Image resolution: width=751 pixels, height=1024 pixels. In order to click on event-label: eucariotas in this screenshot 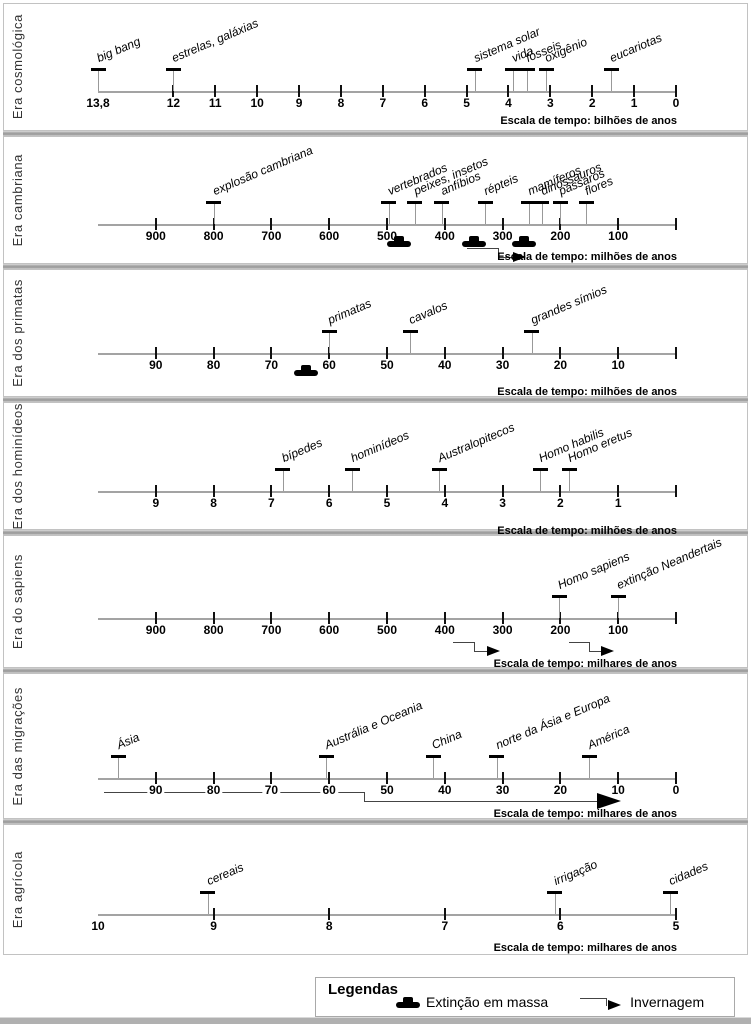, I will do `click(636, 47)`.